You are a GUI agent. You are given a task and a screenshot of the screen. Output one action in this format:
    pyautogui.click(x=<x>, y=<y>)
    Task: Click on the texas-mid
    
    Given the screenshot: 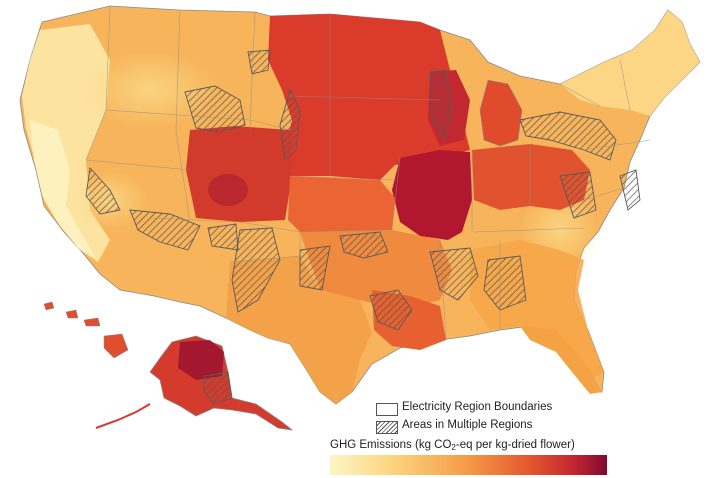 What is the action you would take?
    pyautogui.click(x=299, y=330)
    